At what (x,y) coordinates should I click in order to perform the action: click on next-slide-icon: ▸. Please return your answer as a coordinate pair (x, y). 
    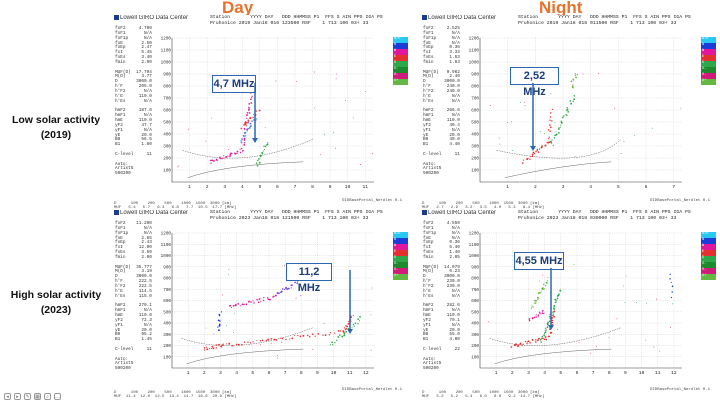
    Looking at the image, I should click on (17, 396).